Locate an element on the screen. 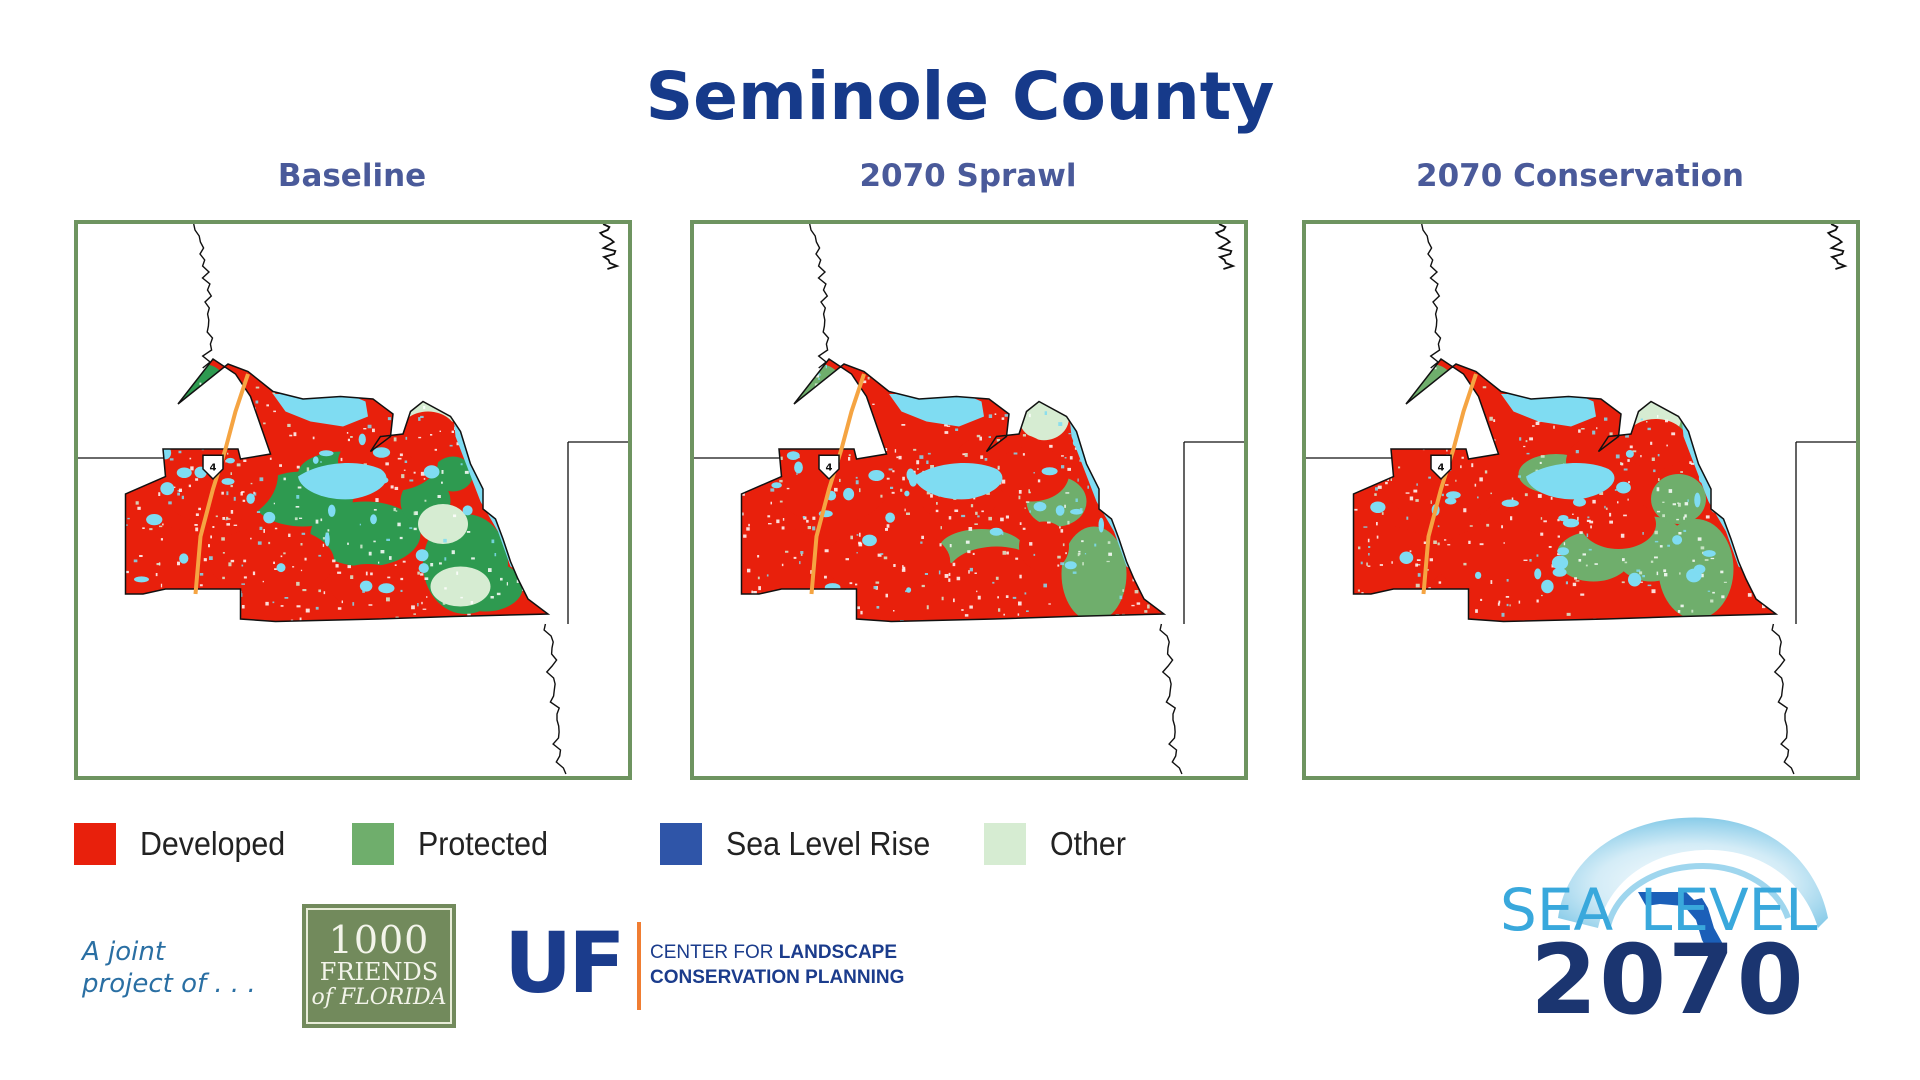 Image resolution: width=1920 pixels, height=1080 pixels. legend-swatch-other is located at coordinates (1005, 844).